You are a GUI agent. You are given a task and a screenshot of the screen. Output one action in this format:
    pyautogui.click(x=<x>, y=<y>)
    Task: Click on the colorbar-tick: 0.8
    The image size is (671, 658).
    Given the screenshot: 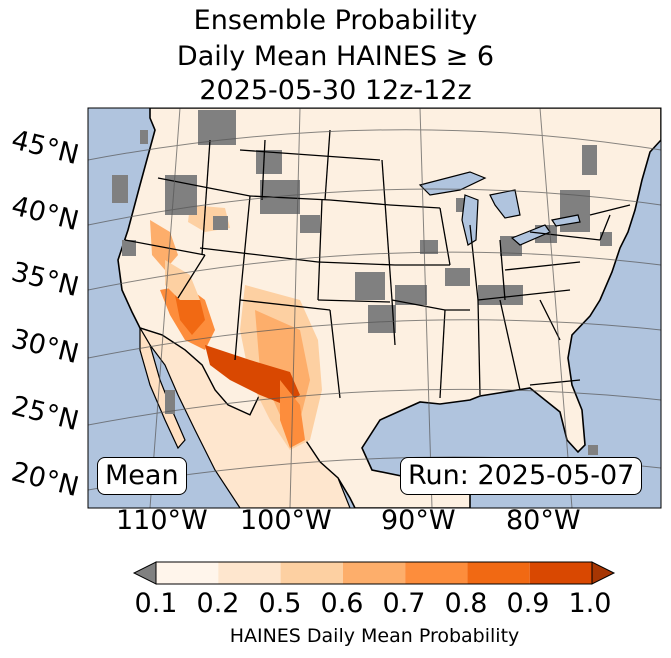 What is the action you would take?
    pyautogui.click(x=466, y=603)
    